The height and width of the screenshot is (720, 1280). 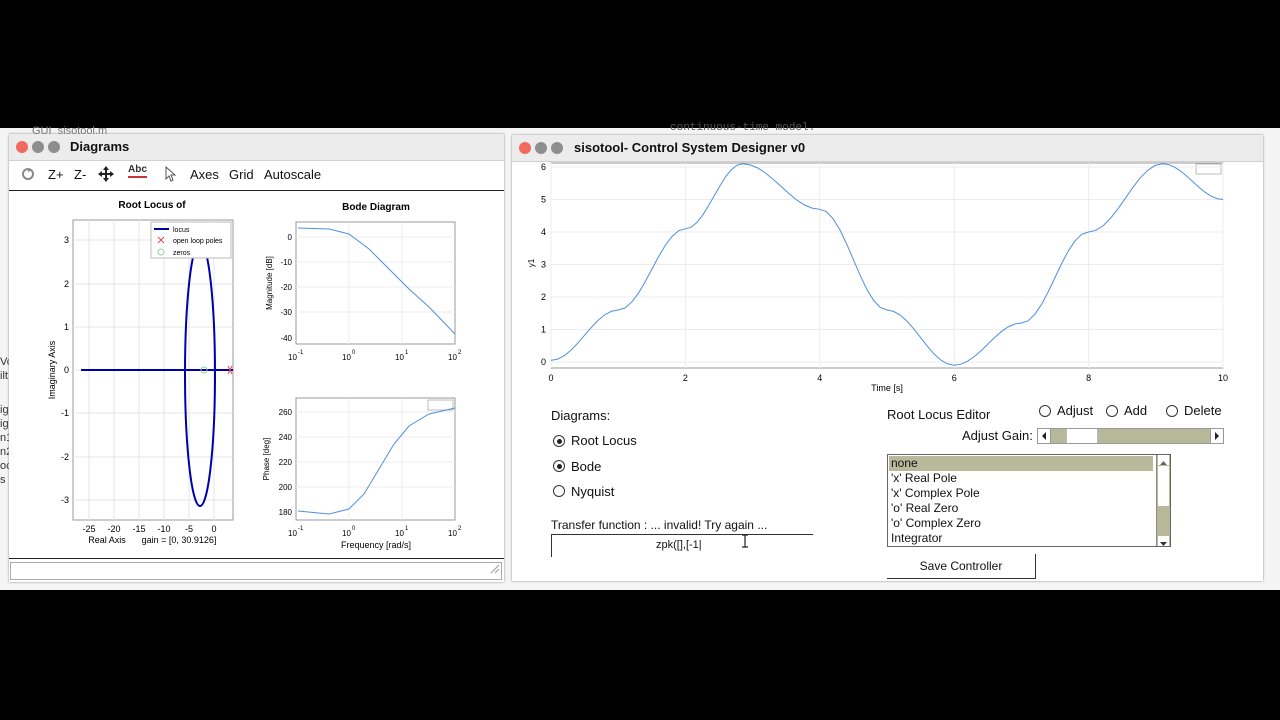 What do you see at coordinates (495, 570) in the screenshot?
I see `resize-grip-icon` at bounding box center [495, 570].